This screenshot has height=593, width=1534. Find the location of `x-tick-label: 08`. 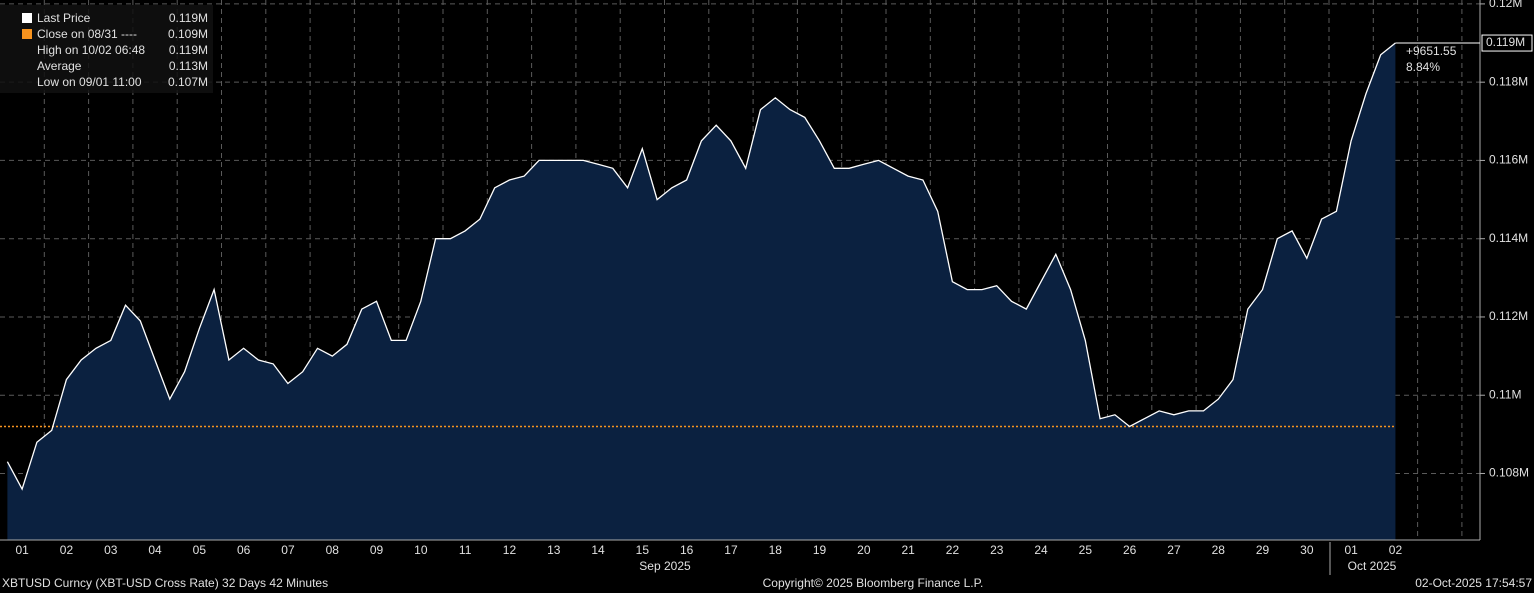

x-tick-label: 08 is located at coordinates (333, 550).